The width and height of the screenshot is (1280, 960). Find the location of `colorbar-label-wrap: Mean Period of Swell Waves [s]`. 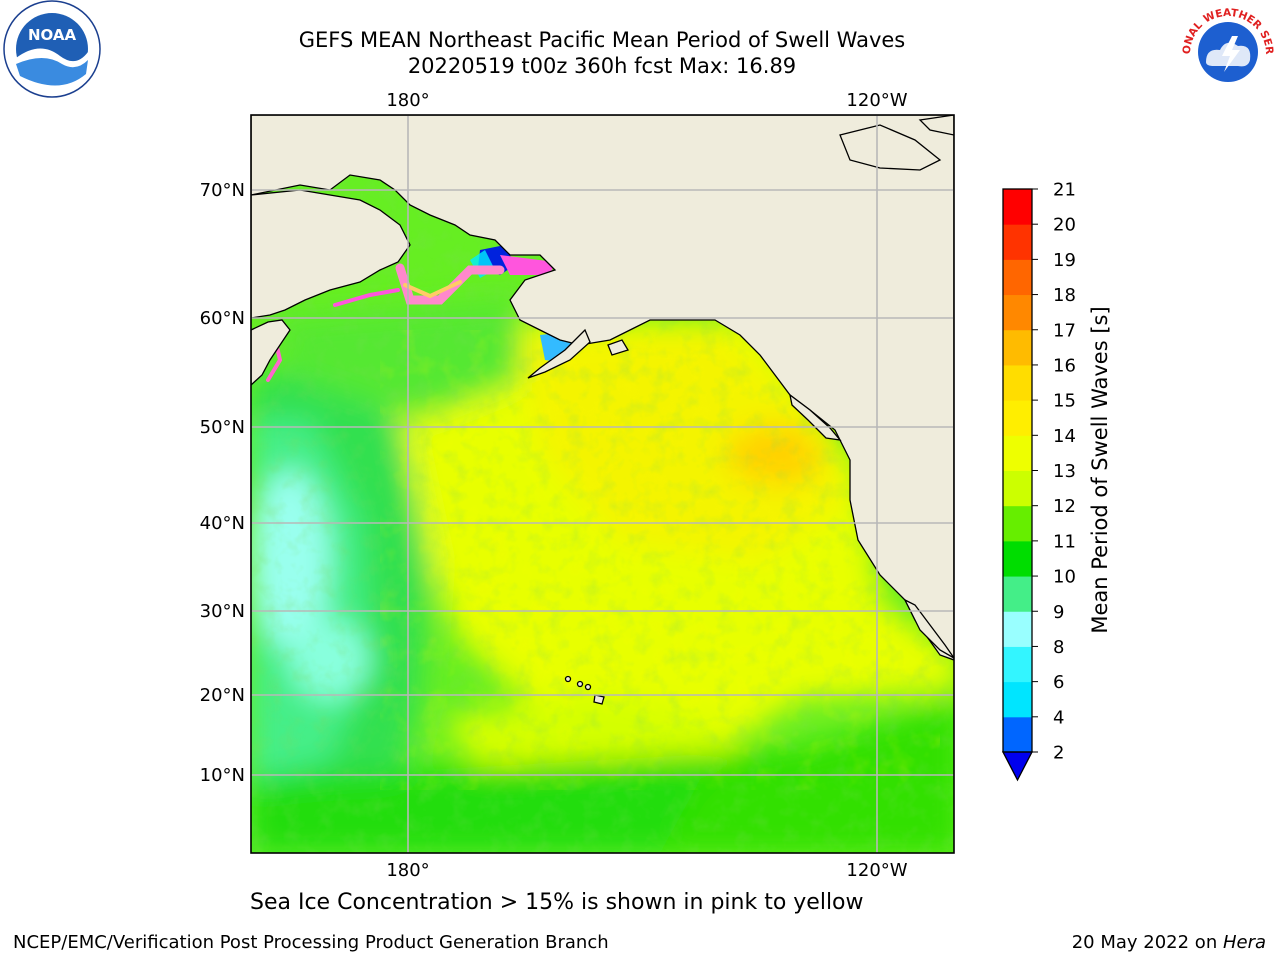

colorbar-label-wrap: Mean Period of Swell Waves [s] is located at coordinates (1100, 470).